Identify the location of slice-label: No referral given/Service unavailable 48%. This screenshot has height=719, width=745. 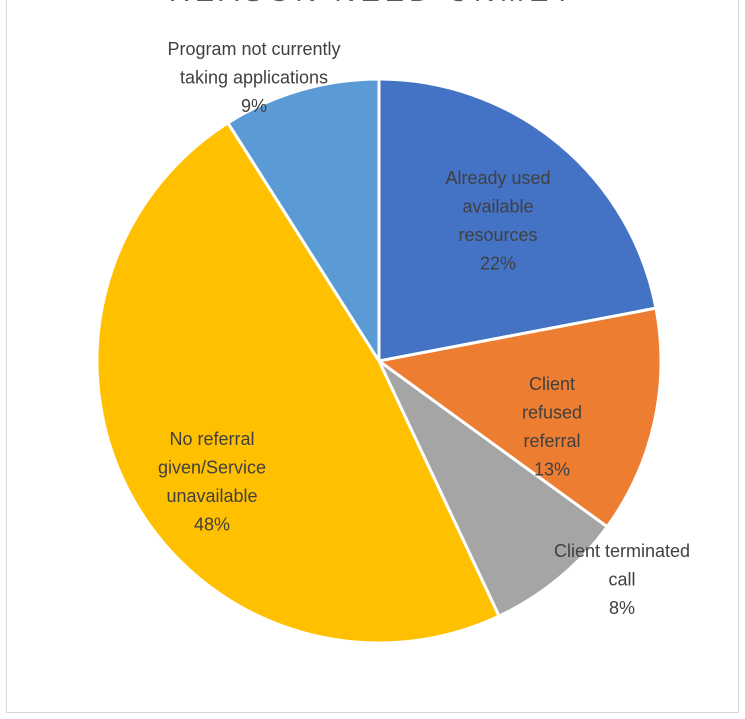
(212, 482).